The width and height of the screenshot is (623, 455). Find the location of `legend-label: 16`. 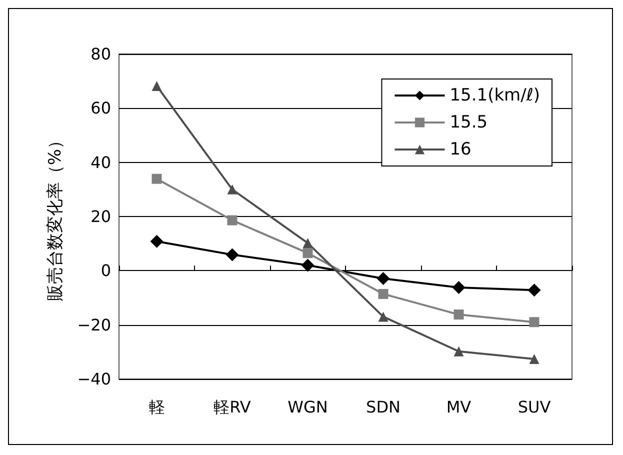

legend-label: 16 is located at coordinates (461, 150).